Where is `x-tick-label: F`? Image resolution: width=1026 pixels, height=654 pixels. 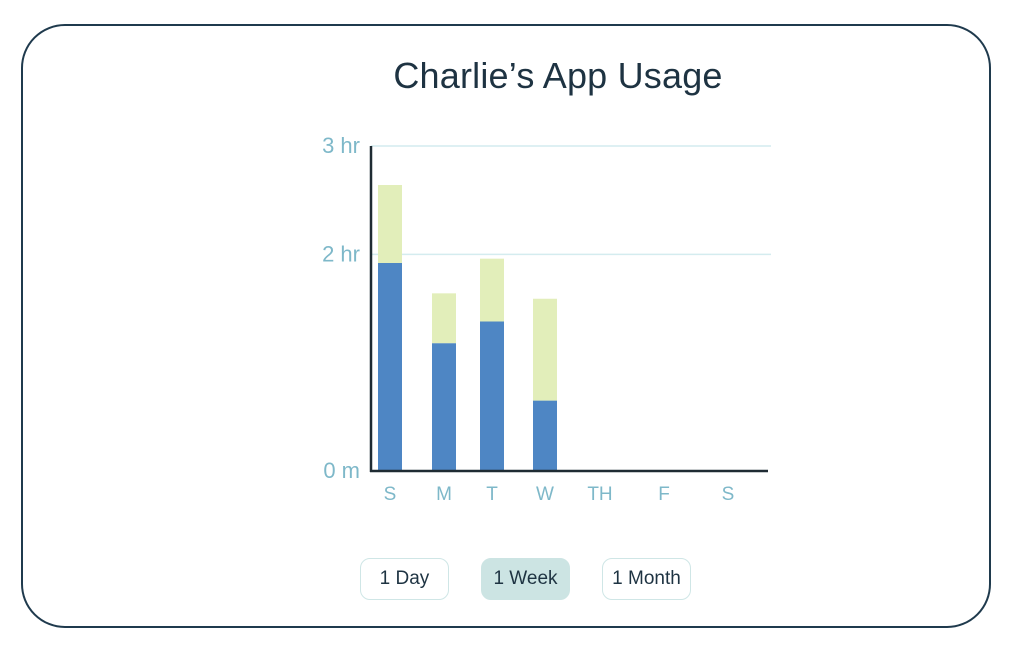
x-tick-label: F is located at coordinates (664, 494).